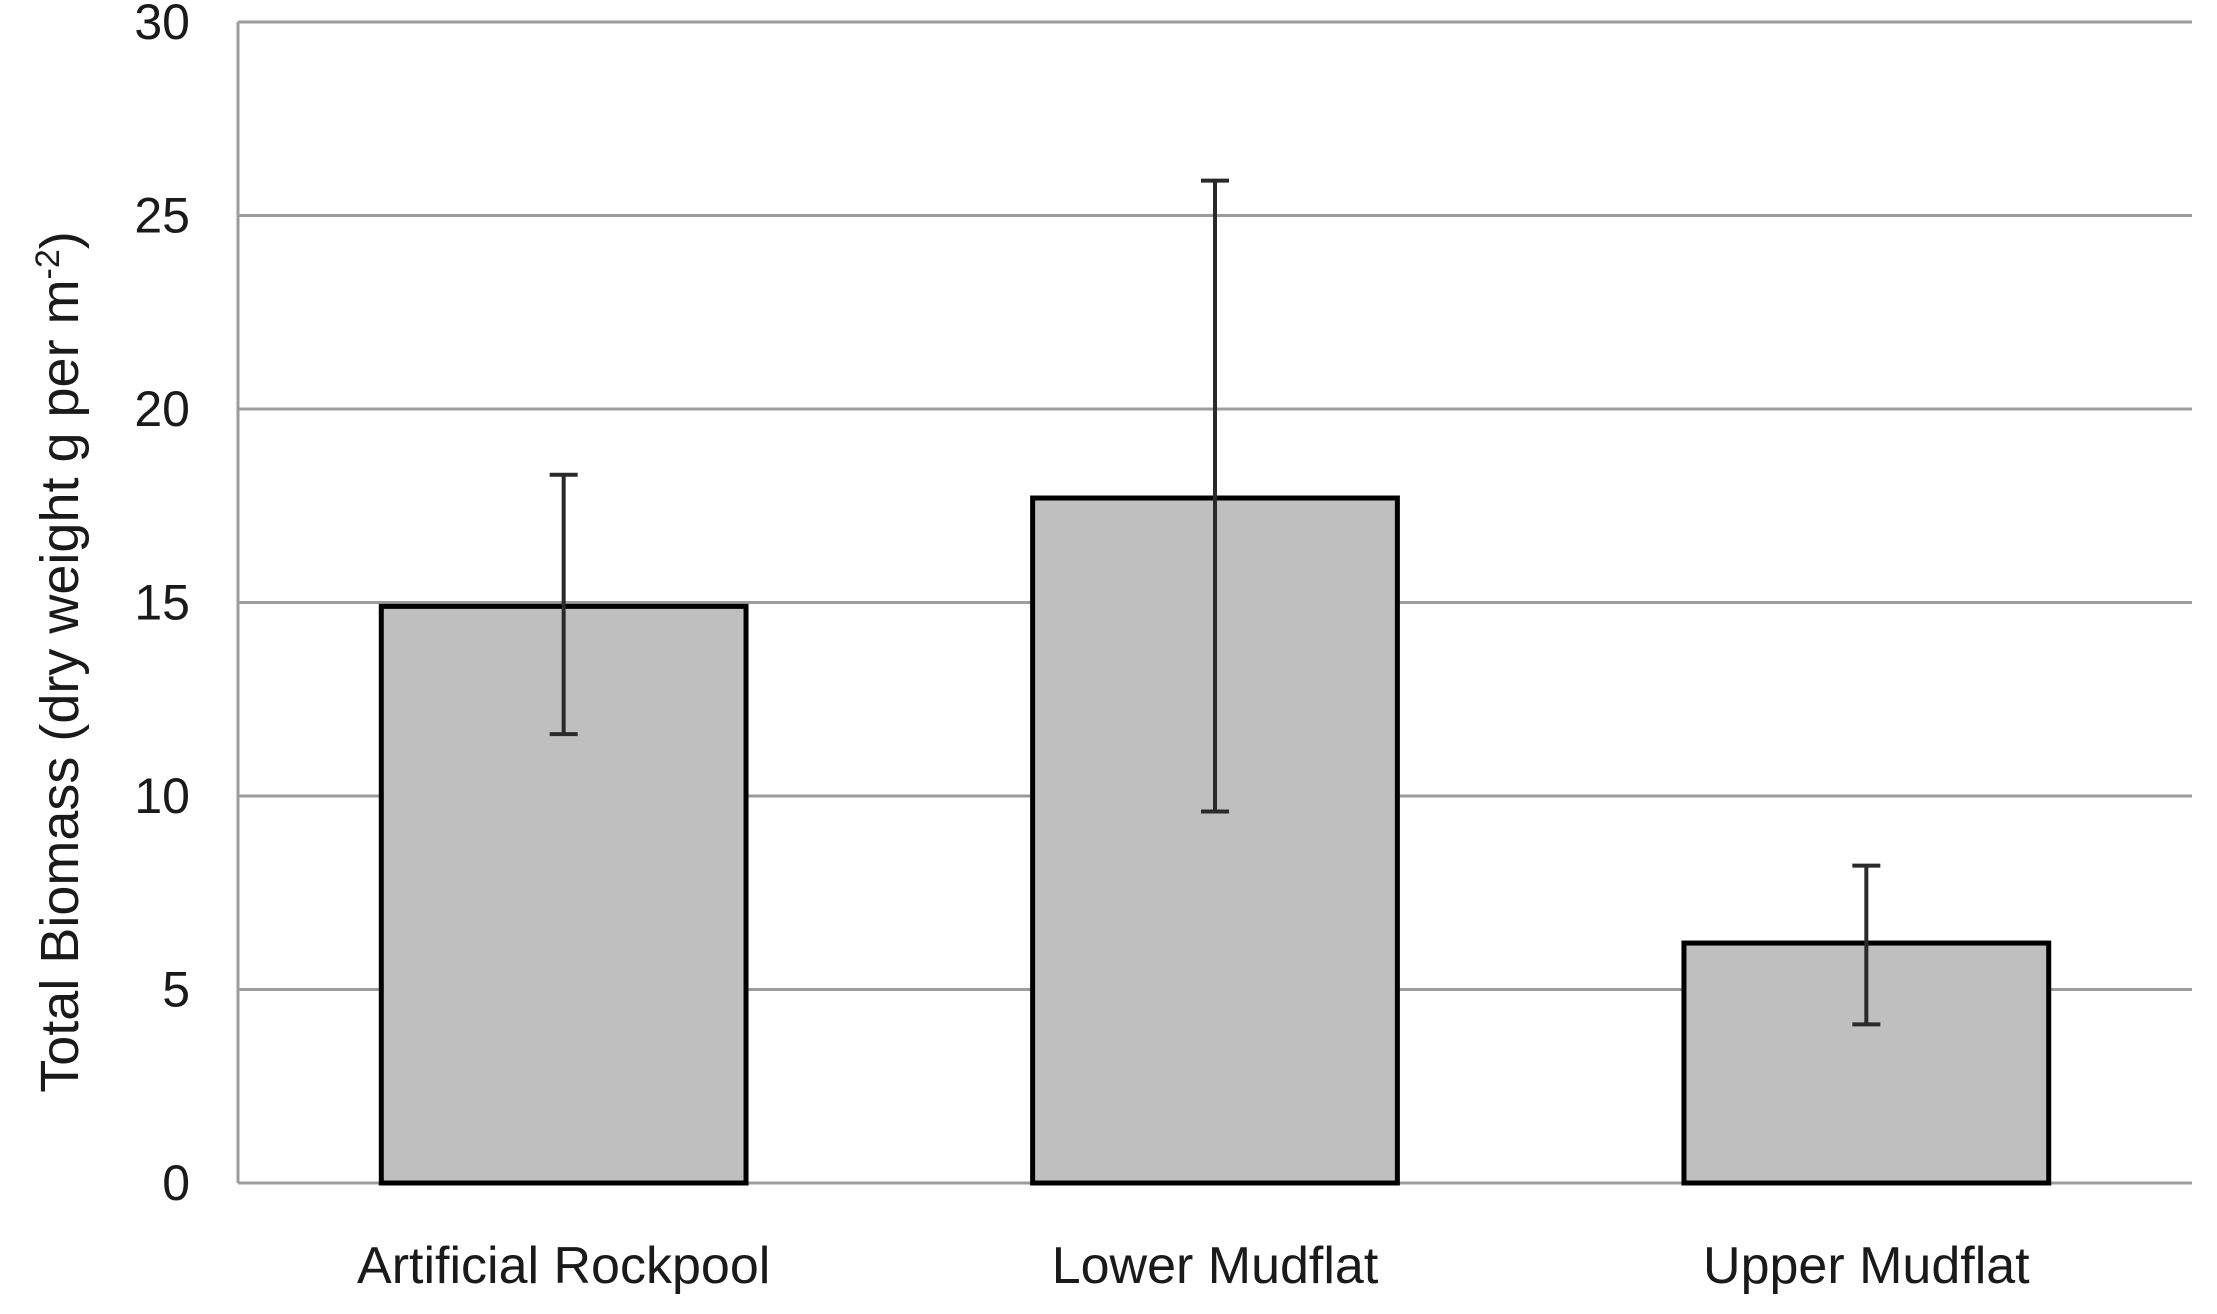  I want to click on y-tick-labels: 0 5 10 15 20 25 30, so click(162, 605).